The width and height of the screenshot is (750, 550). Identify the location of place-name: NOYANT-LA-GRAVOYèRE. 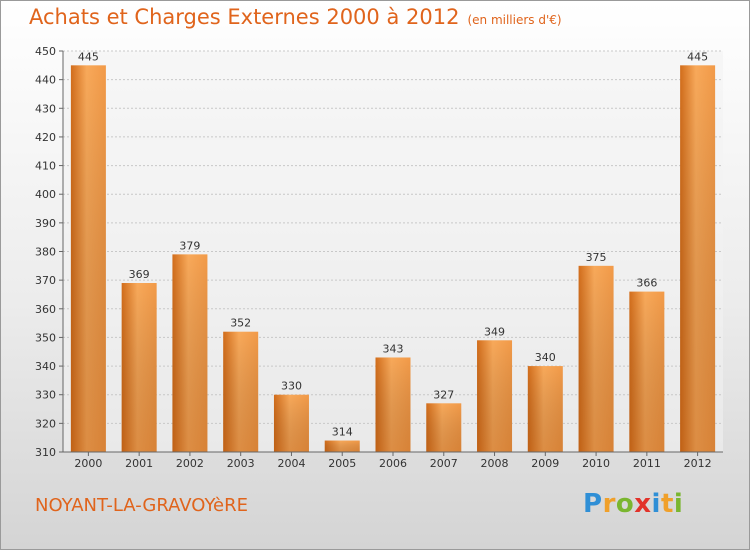
(142, 505).